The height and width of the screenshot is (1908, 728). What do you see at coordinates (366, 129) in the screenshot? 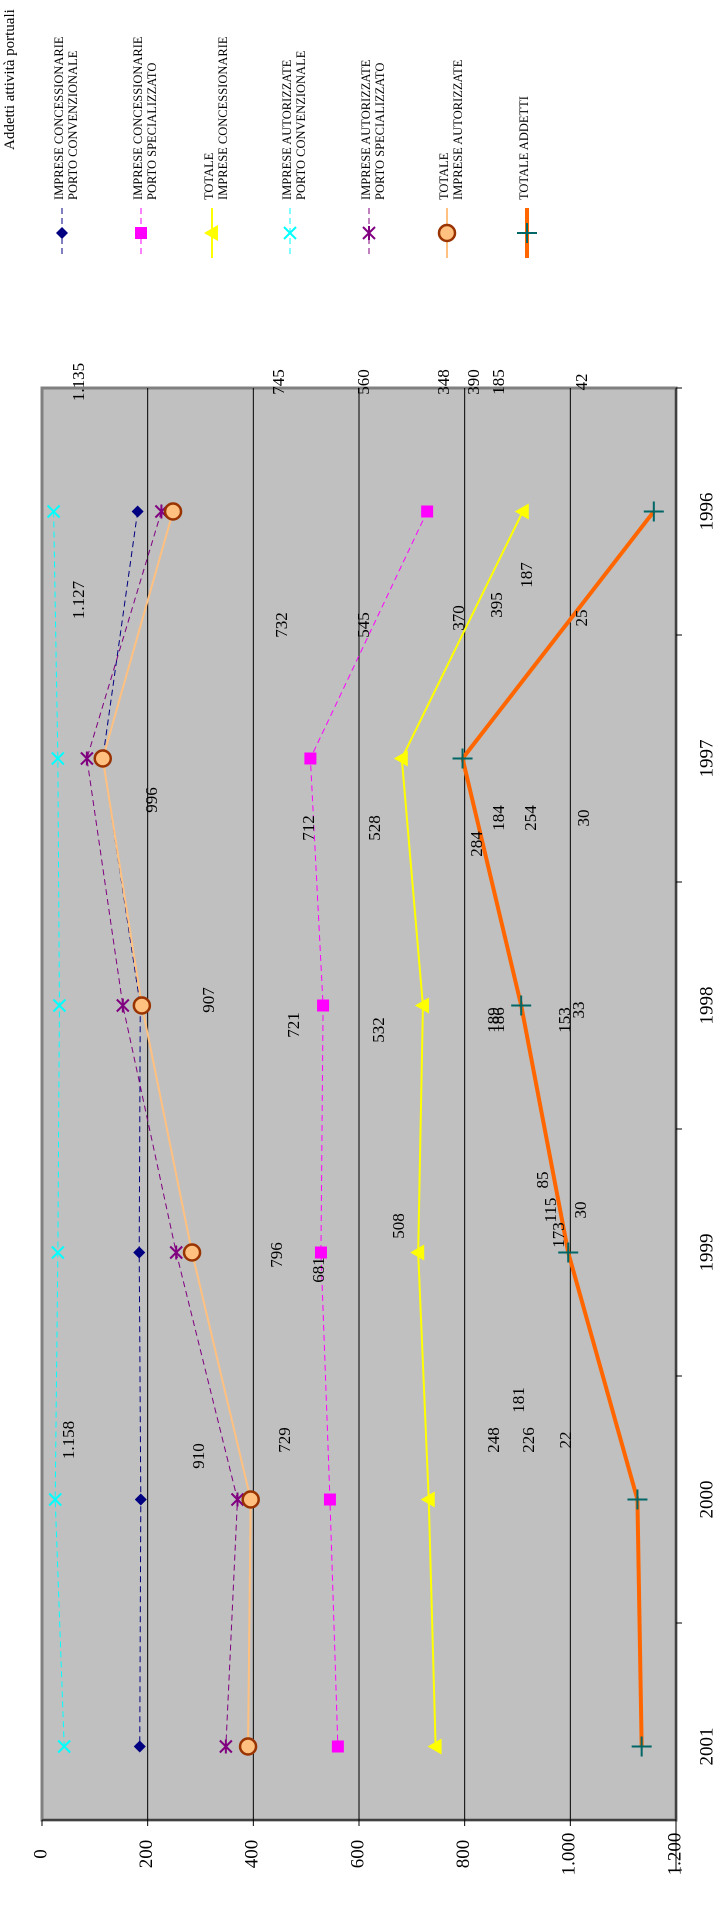
I see `legend-label-aut-spec: IMPRESE AUTORIZZATE` at bounding box center [366, 129].